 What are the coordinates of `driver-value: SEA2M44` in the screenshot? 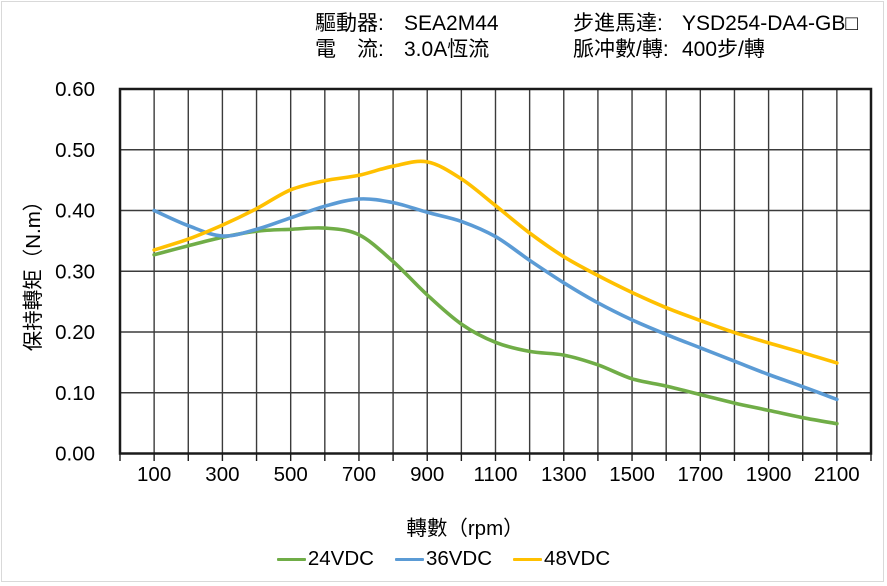 It's located at (451, 23).